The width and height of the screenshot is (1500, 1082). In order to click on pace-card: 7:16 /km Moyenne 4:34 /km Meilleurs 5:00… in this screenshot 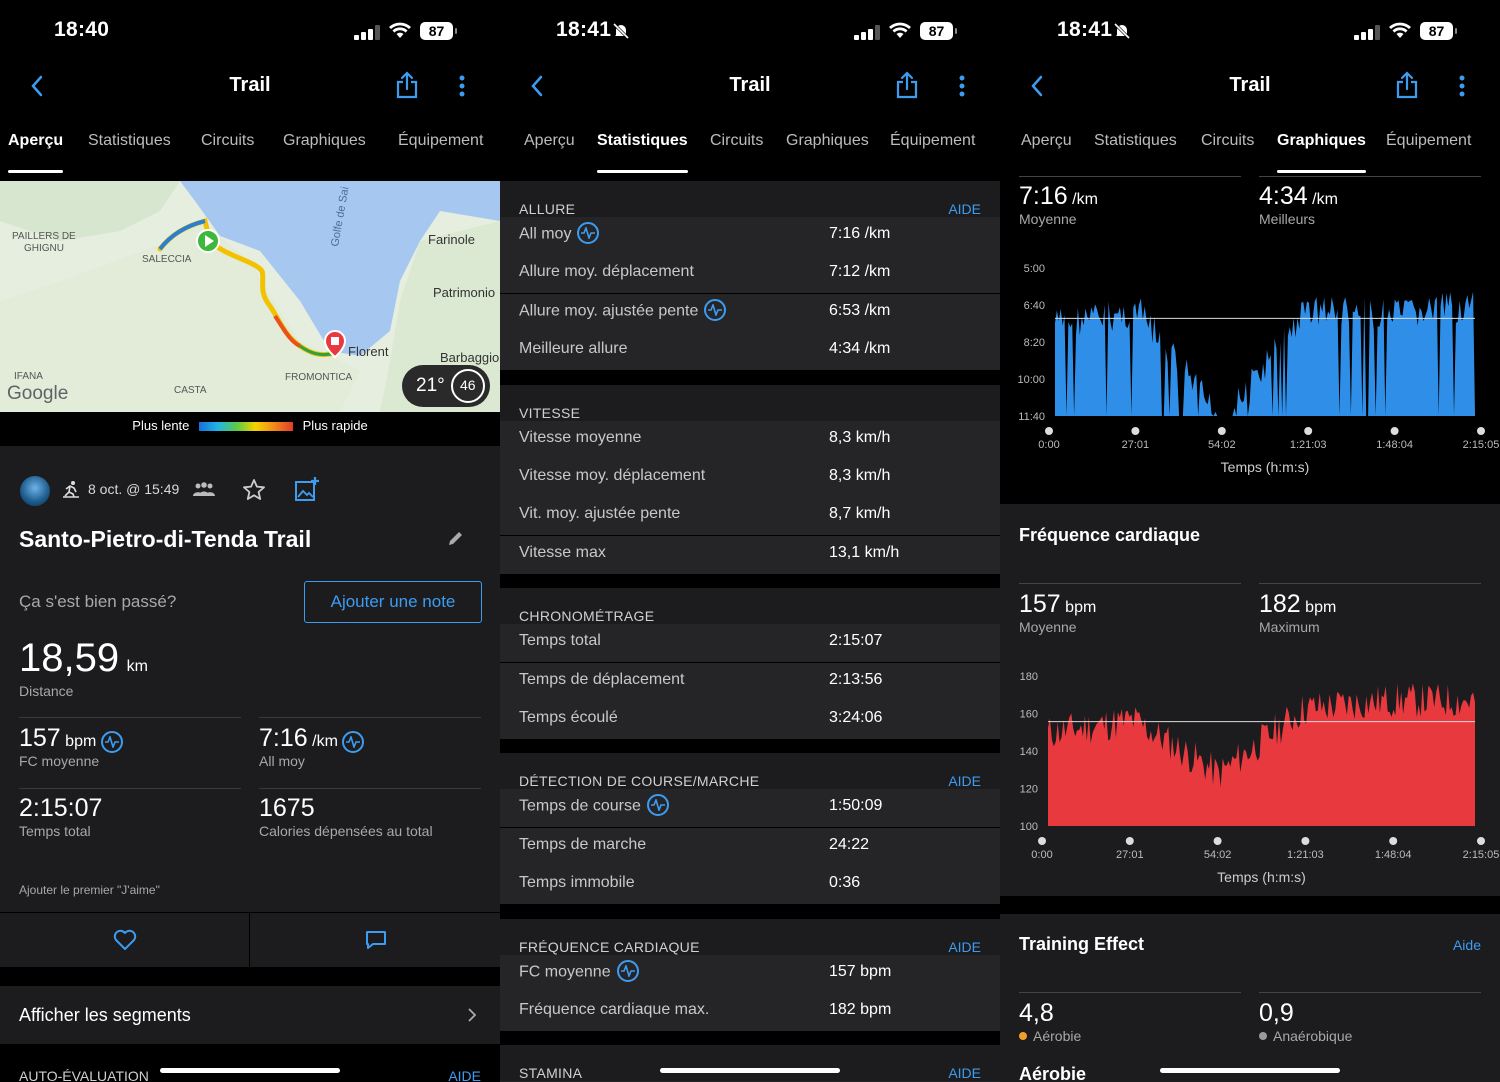, I will do `click(1250, 331)`.